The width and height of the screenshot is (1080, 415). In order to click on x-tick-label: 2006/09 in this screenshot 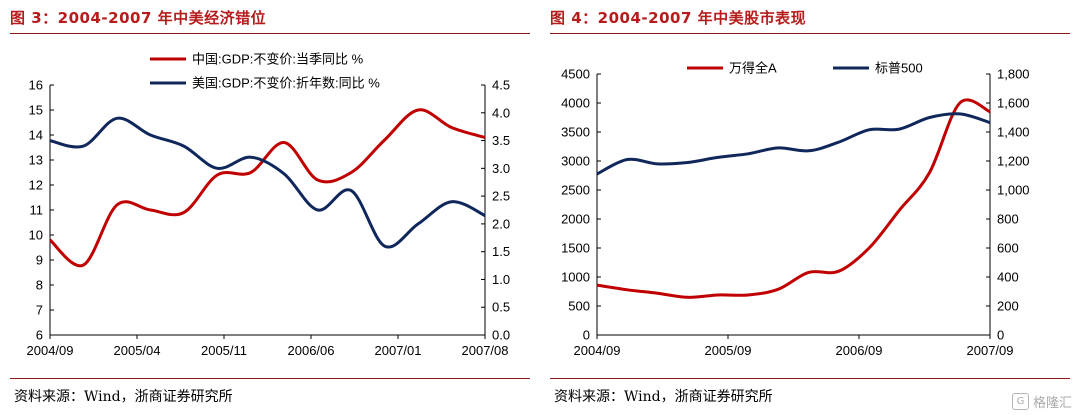, I will do `click(859, 350)`.